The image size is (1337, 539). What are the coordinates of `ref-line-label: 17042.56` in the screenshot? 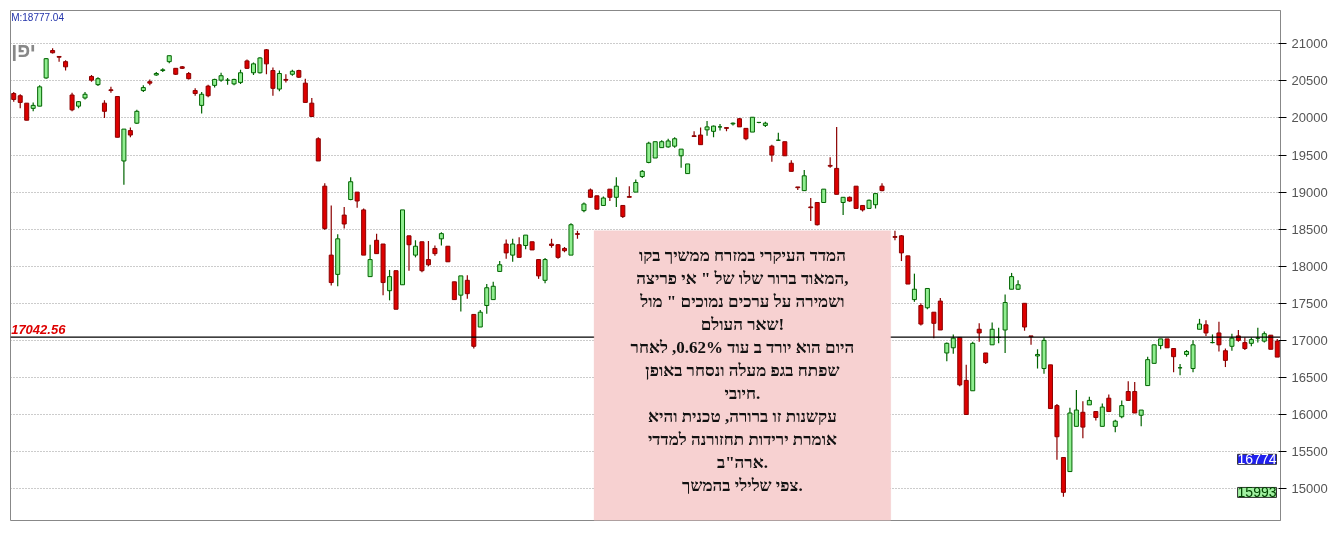 It's located at (39, 330).